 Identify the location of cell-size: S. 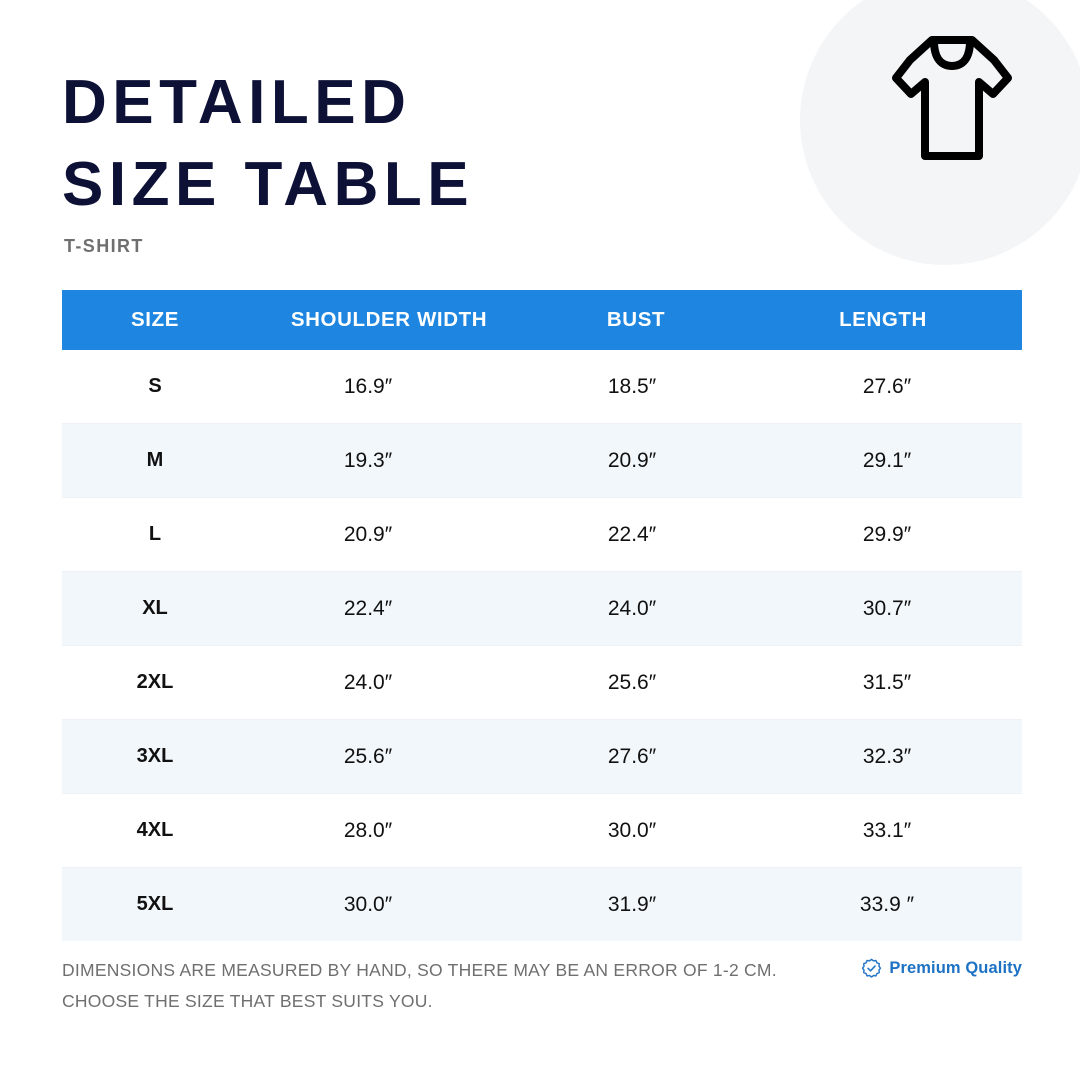
(153, 387).